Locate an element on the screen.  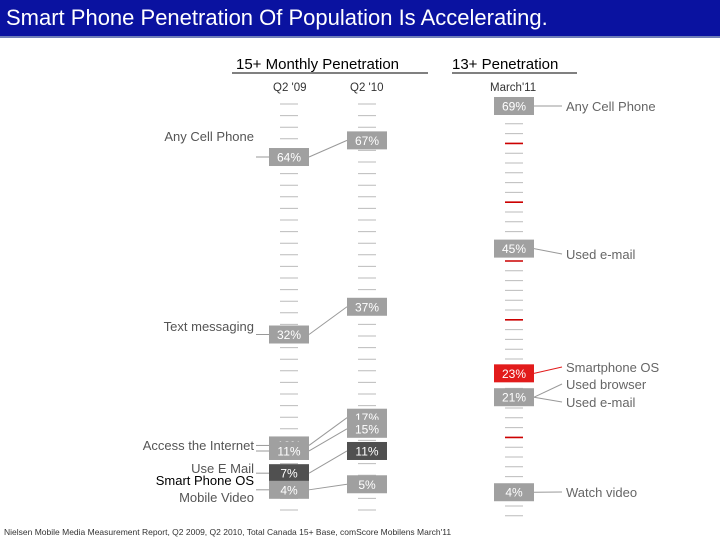
data-label: 21% is located at coordinates (514, 398).